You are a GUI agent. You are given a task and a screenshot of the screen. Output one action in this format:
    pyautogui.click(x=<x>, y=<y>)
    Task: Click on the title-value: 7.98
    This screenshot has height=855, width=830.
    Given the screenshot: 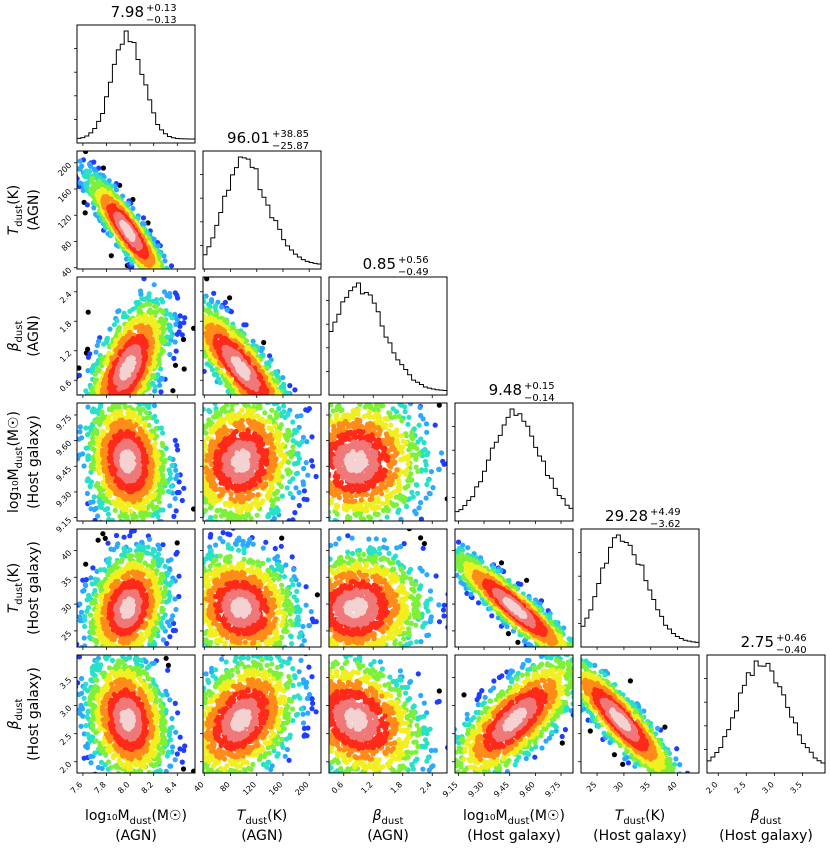 What is the action you would take?
    pyautogui.click(x=127, y=12)
    